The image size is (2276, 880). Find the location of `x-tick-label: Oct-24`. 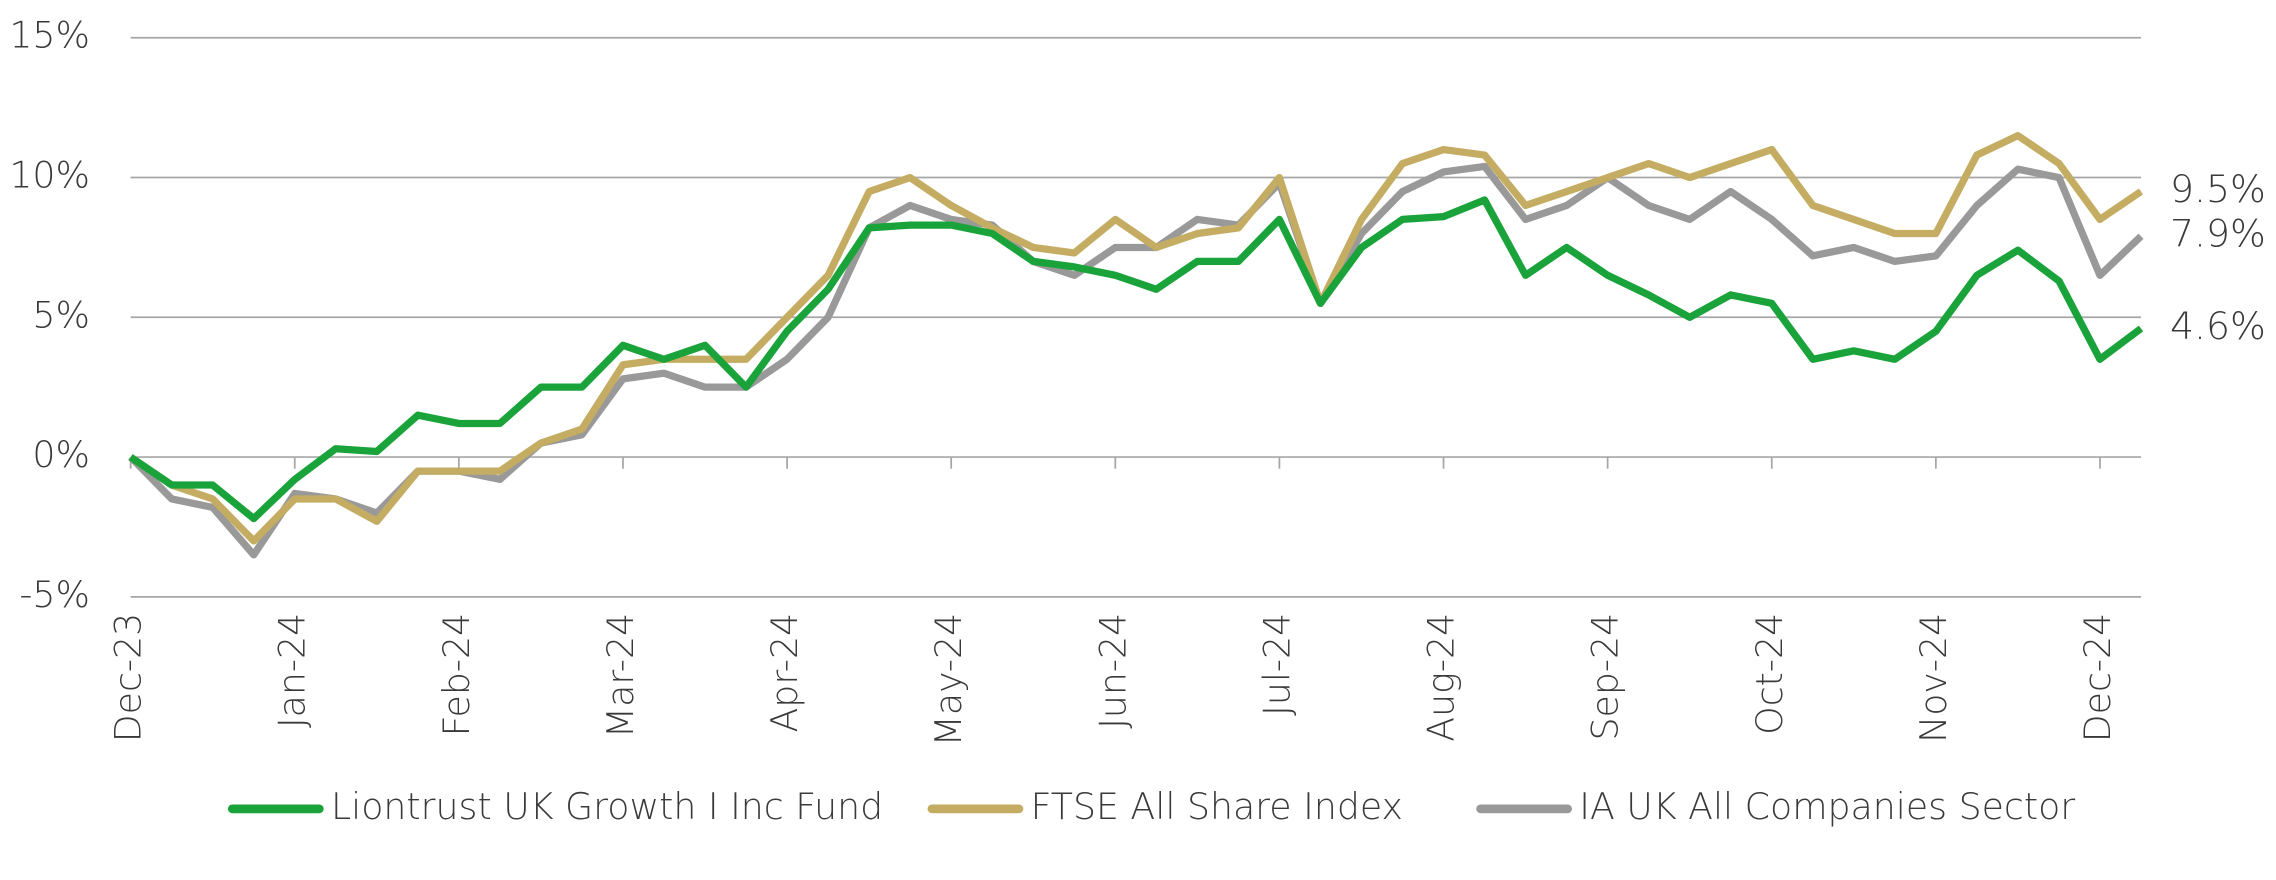

x-tick-label: Oct-24 is located at coordinates (1769, 674).